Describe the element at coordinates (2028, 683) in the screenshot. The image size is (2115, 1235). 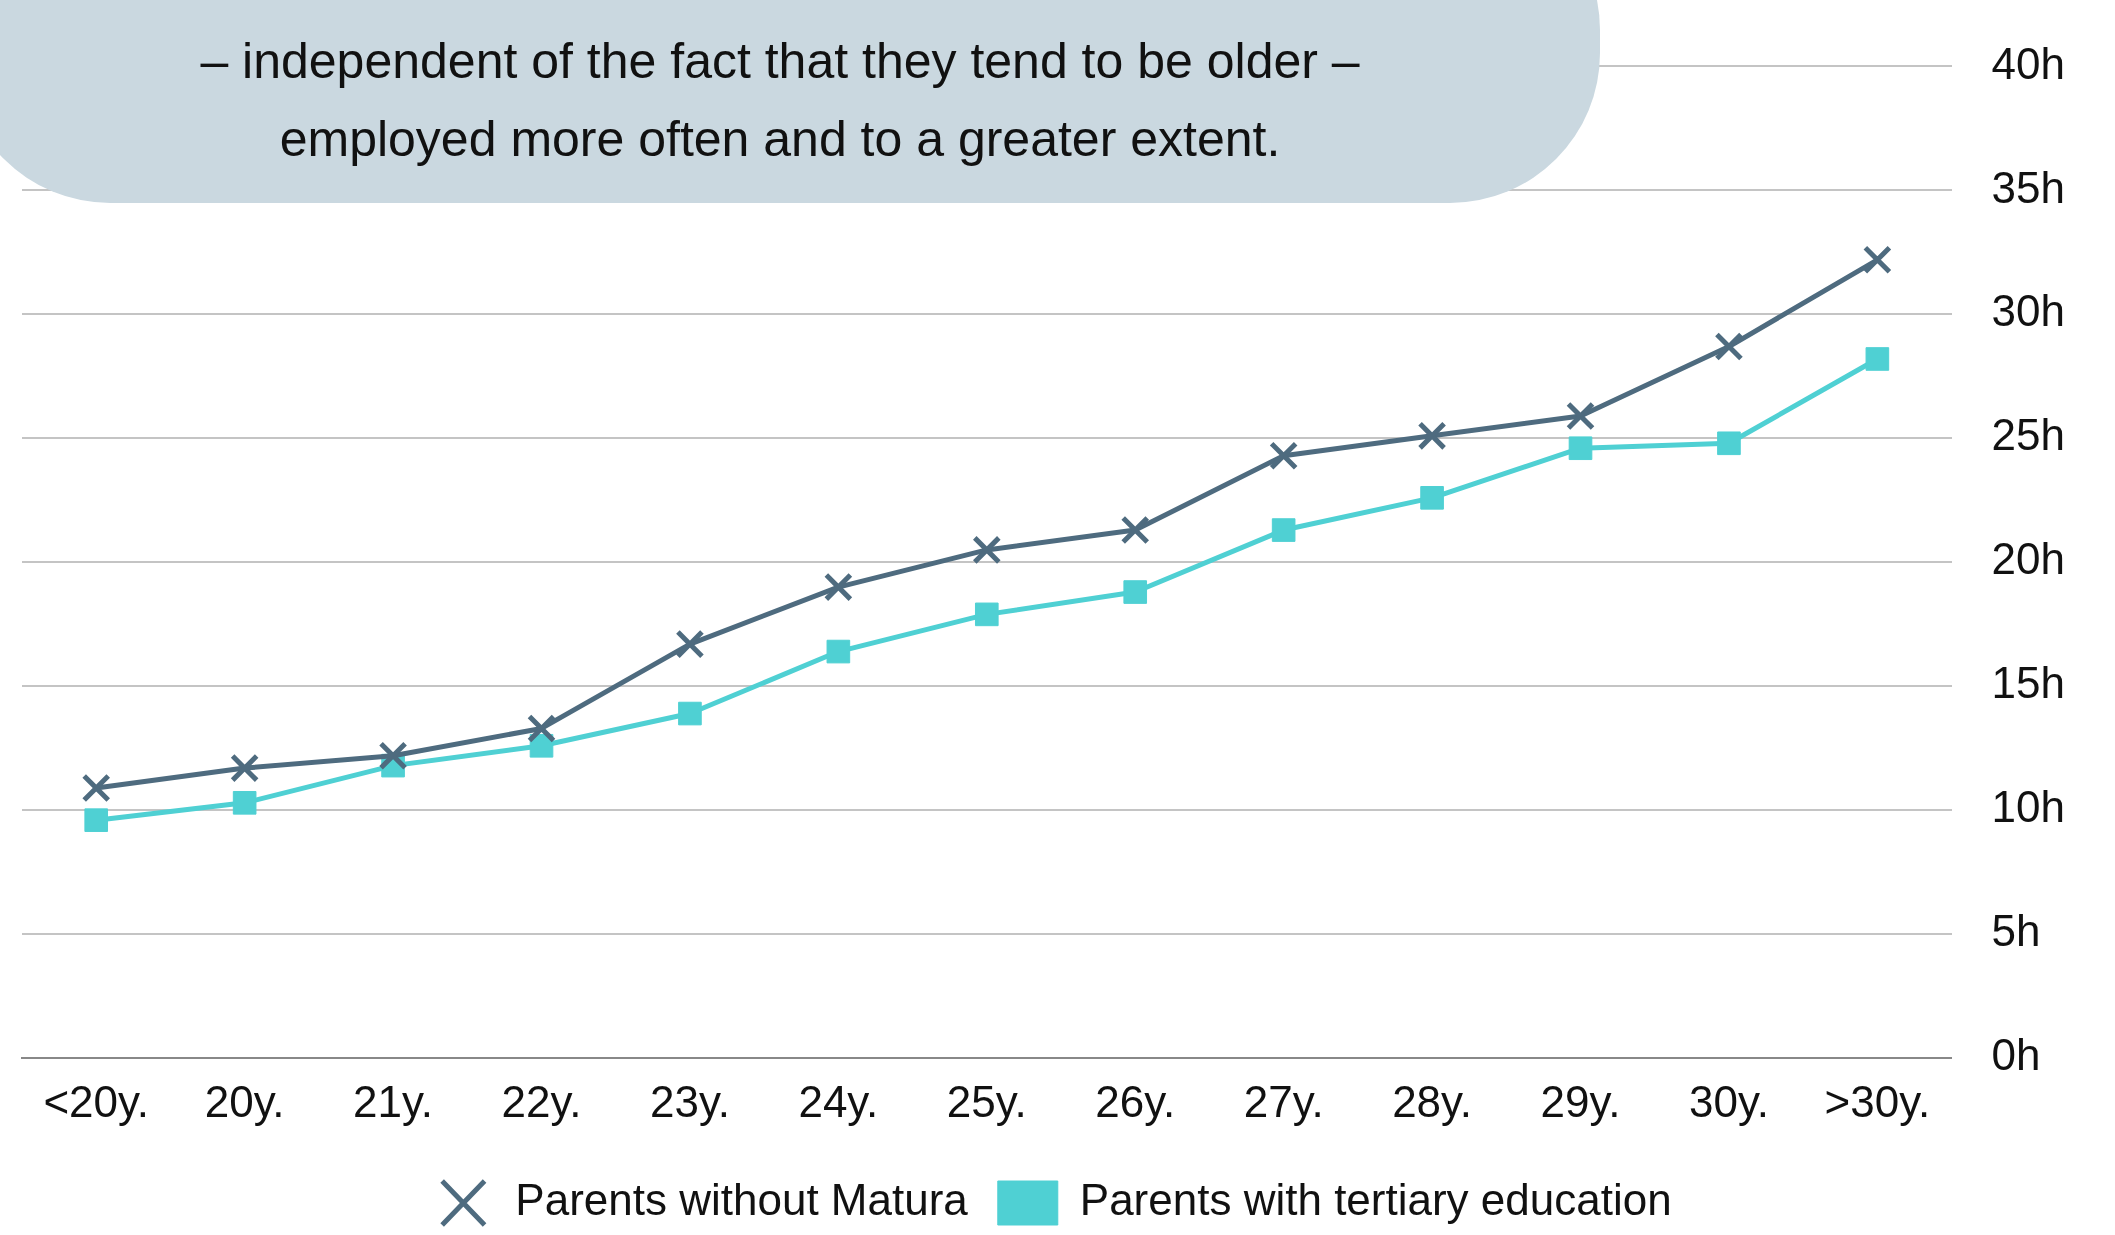
I see `y-tick-label: 15h` at that location.